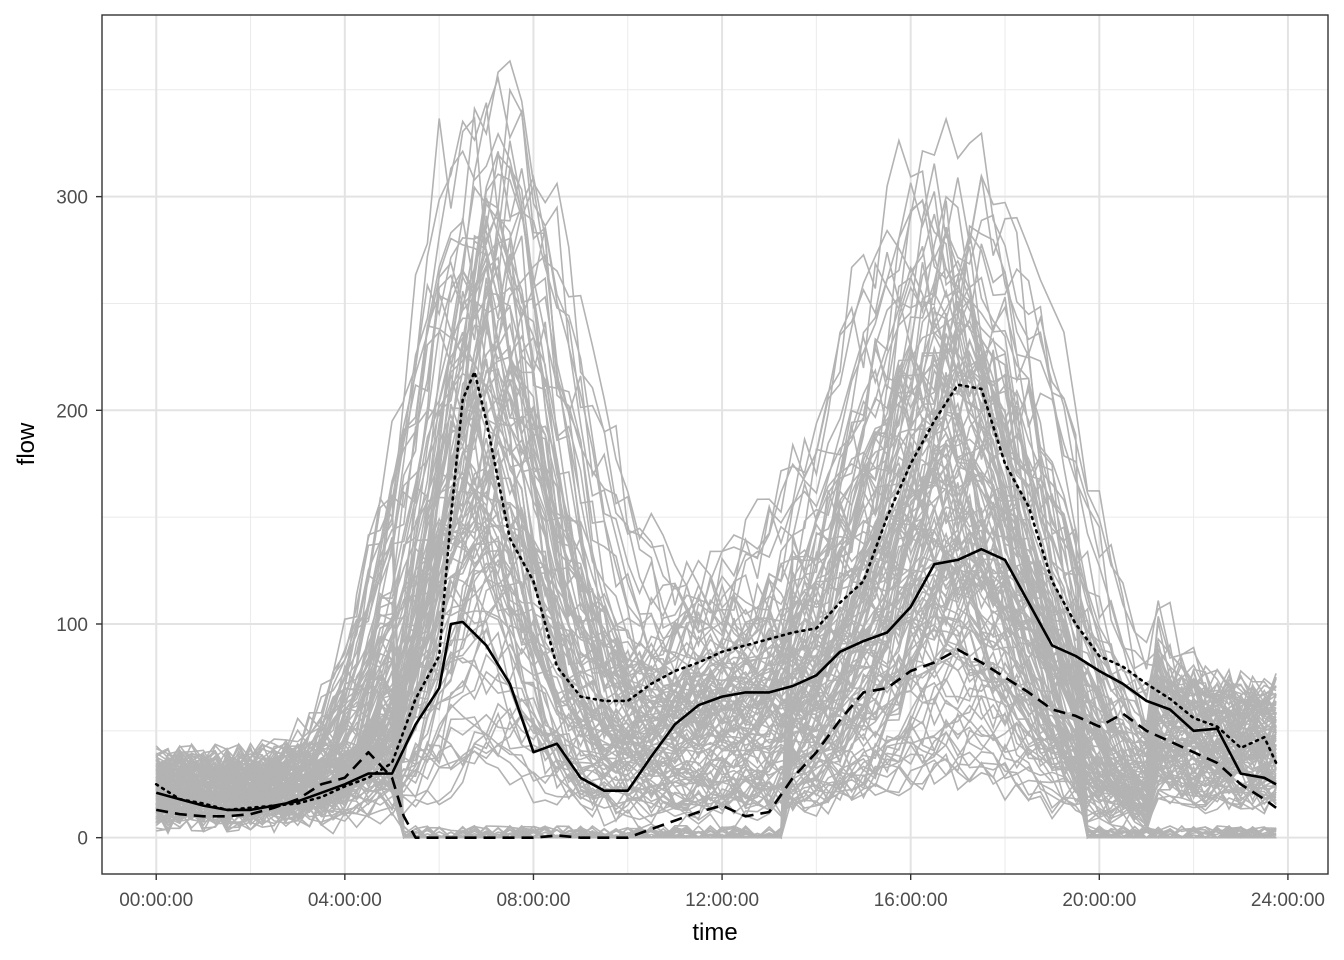 The width and height of the screenshot is (1344, 960). What do you see at coordinates (82, 839) in the screenshot?
I see `y-tick-label: 0` at bounding box center [82, 839].